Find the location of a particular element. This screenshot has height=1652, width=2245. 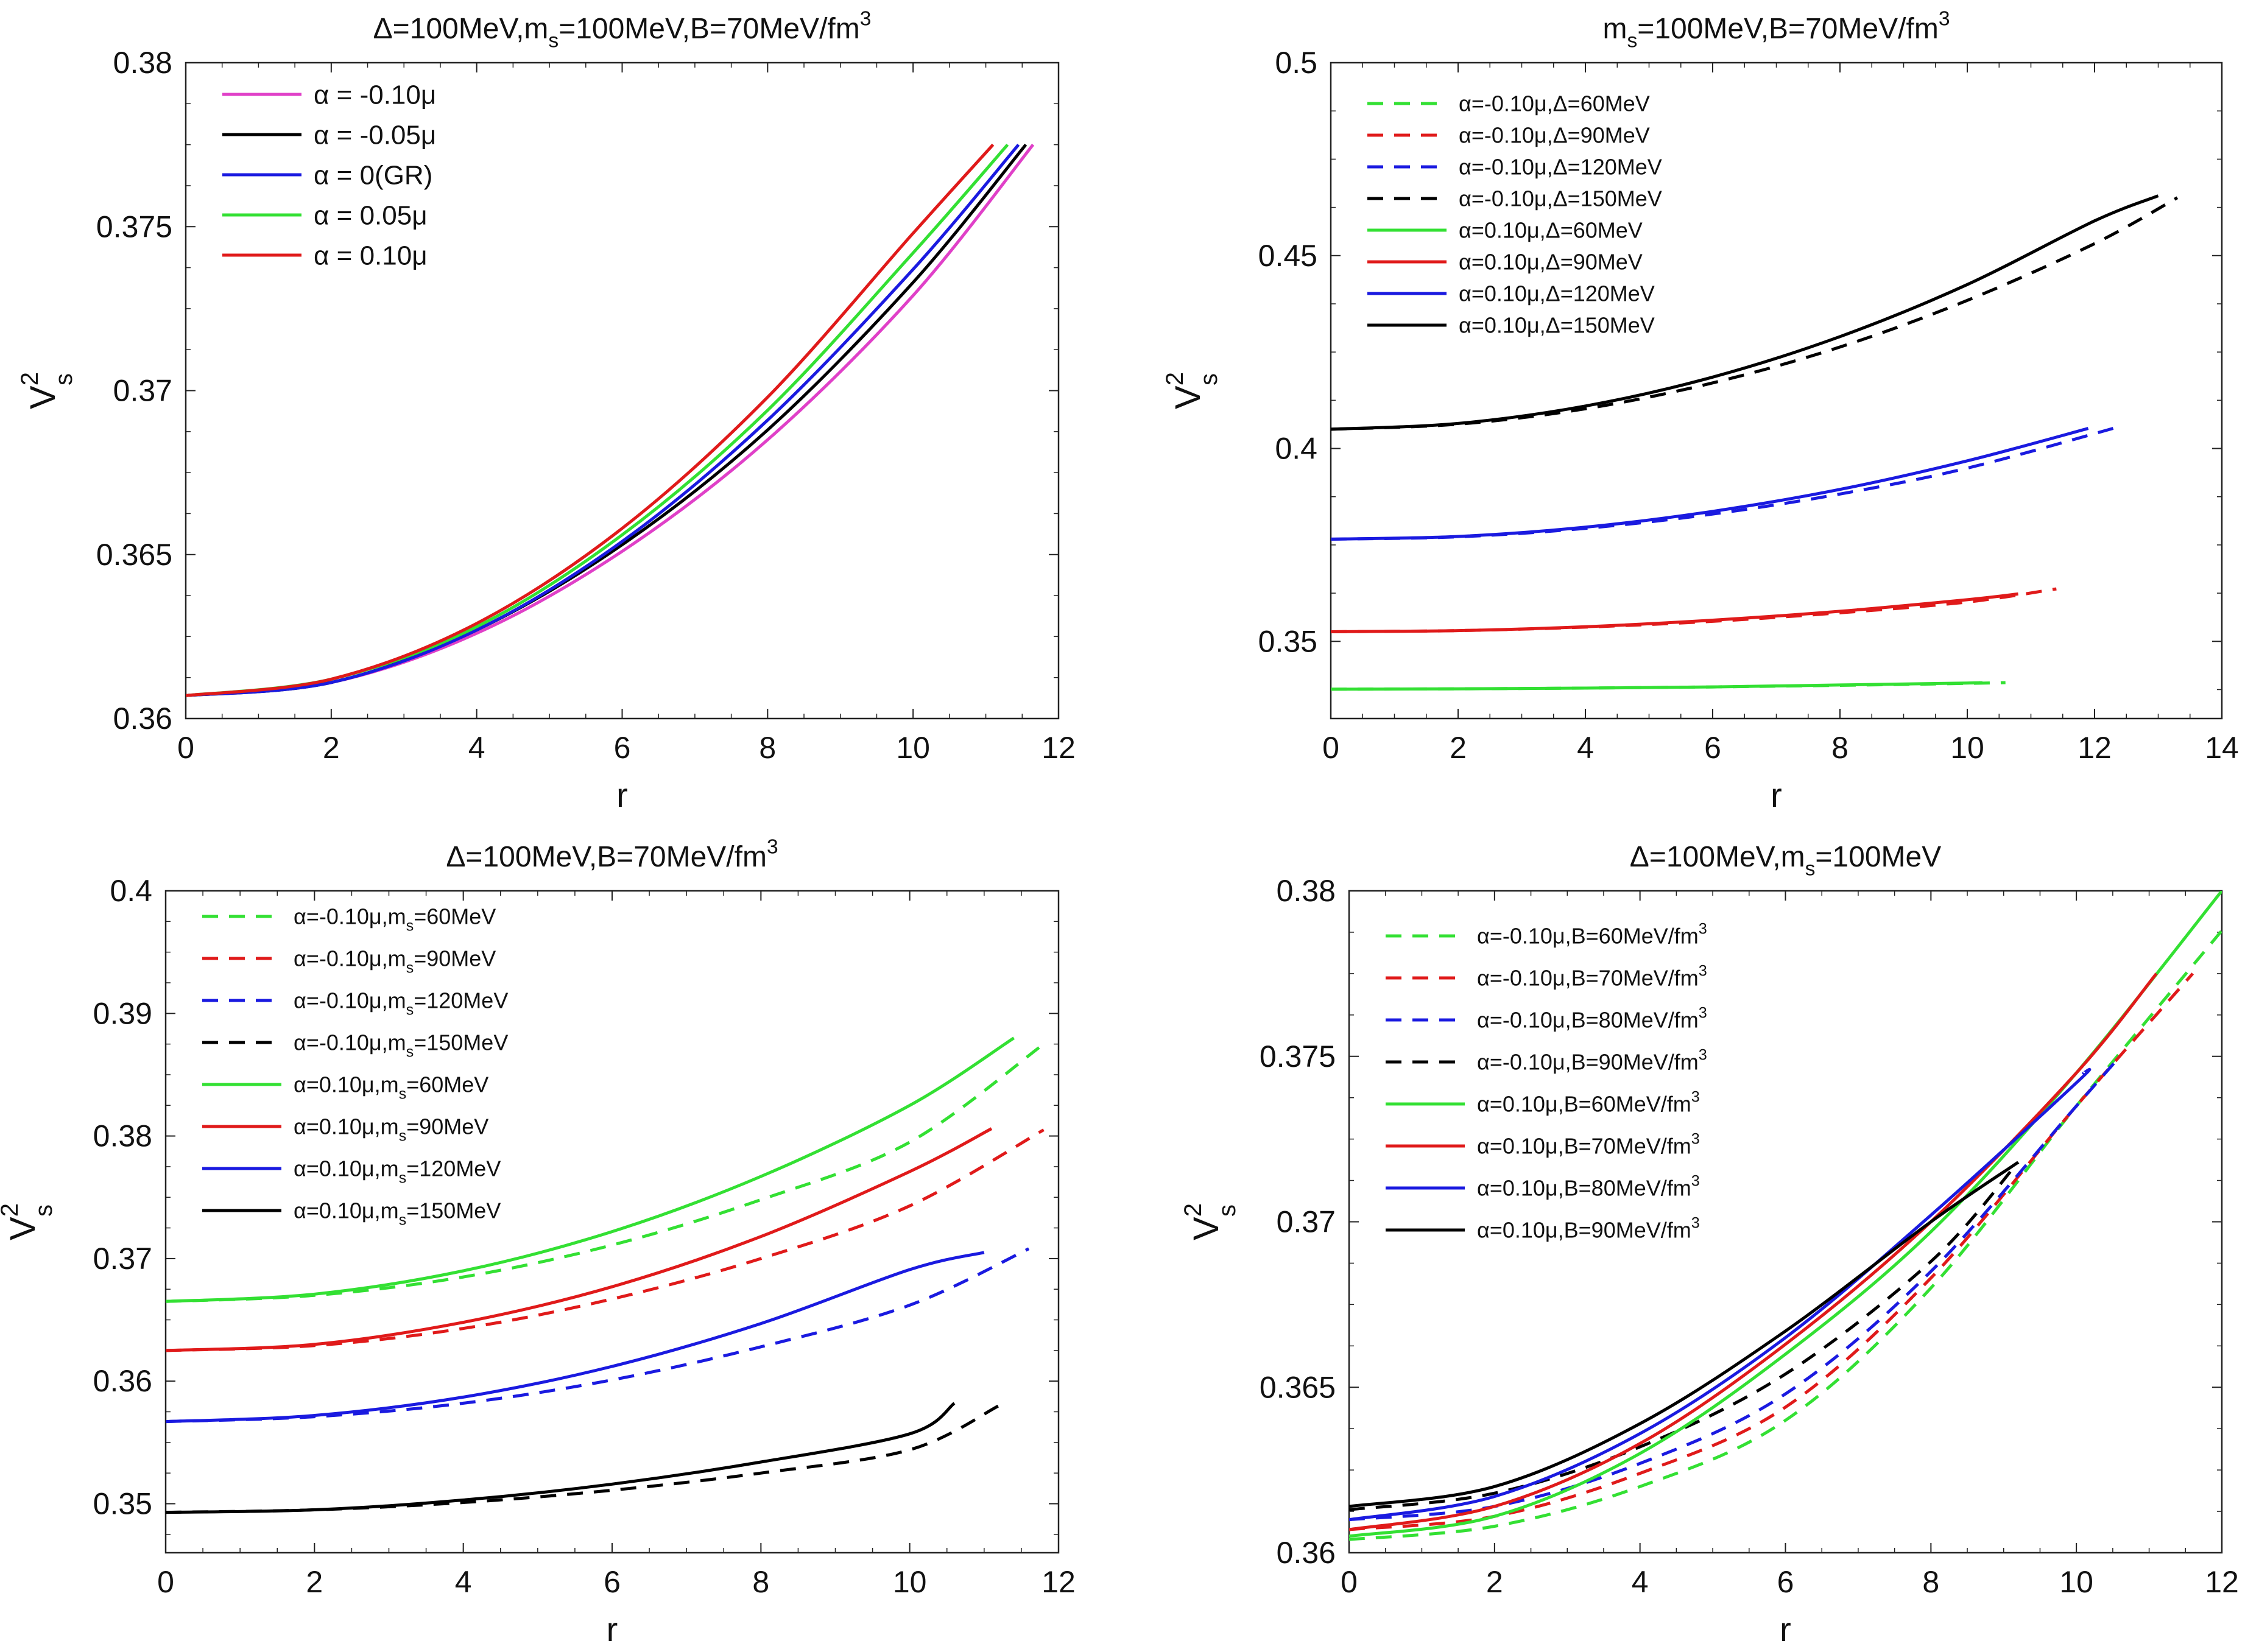

legend-label: α=0.10μ,ms=60MeV is located at coordinates (391, 1087).